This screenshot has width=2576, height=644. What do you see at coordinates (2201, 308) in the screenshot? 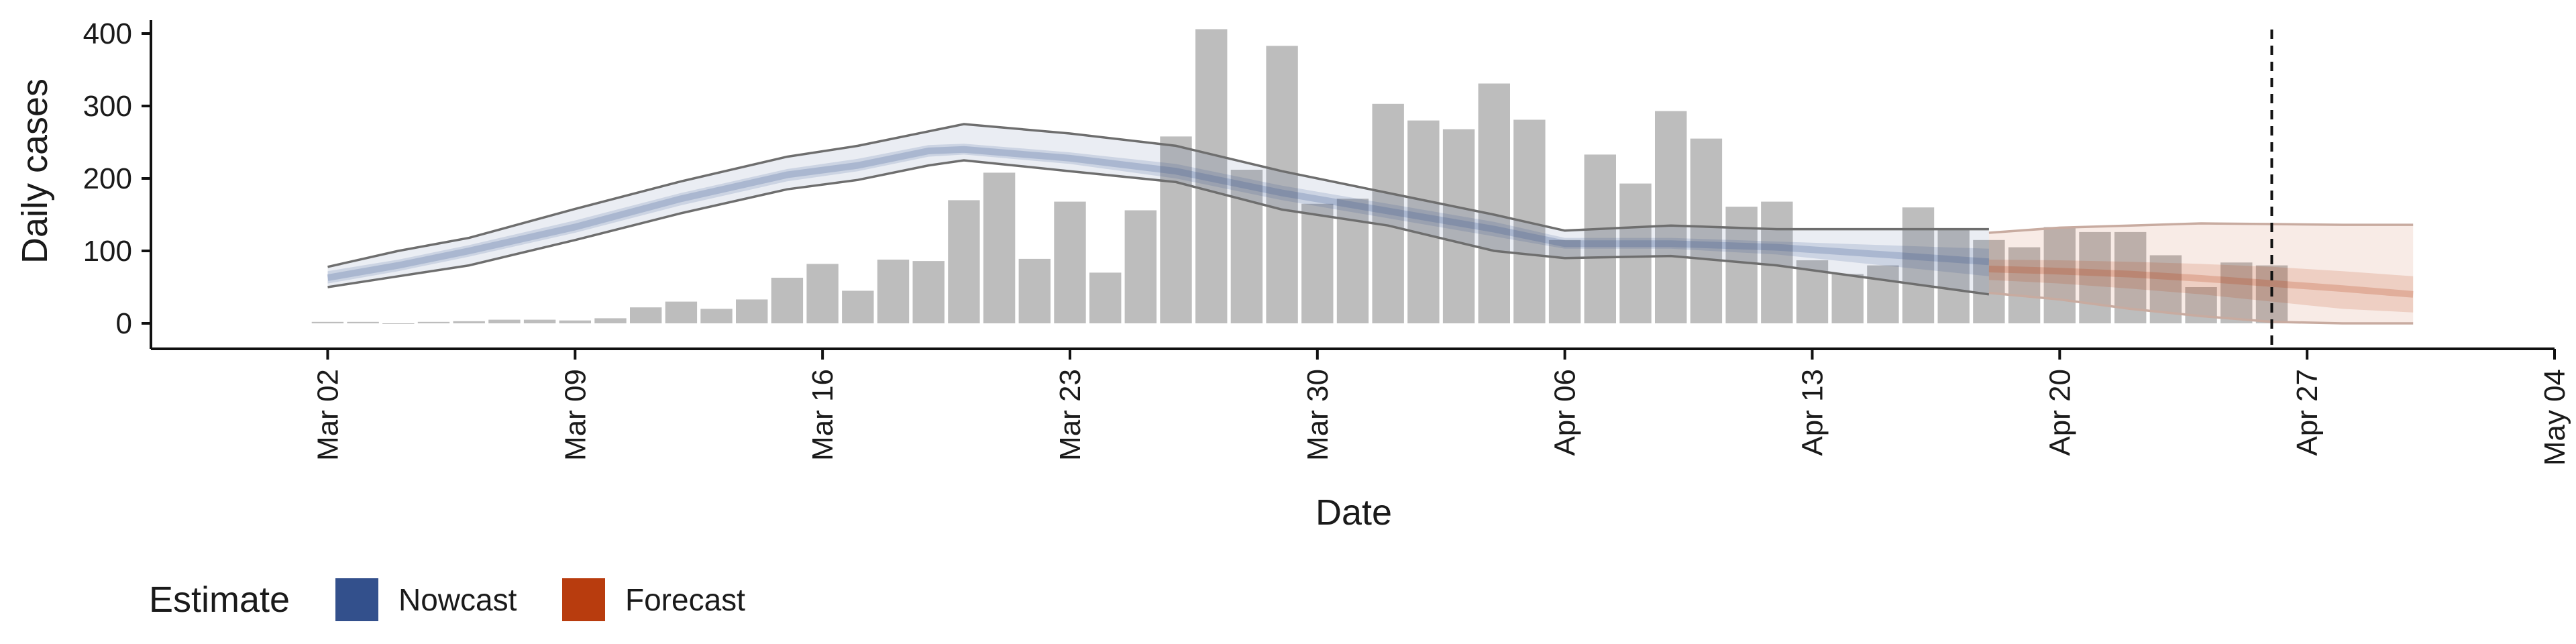
I see `forecast-lower-line` at bounding box center [2201, 308].